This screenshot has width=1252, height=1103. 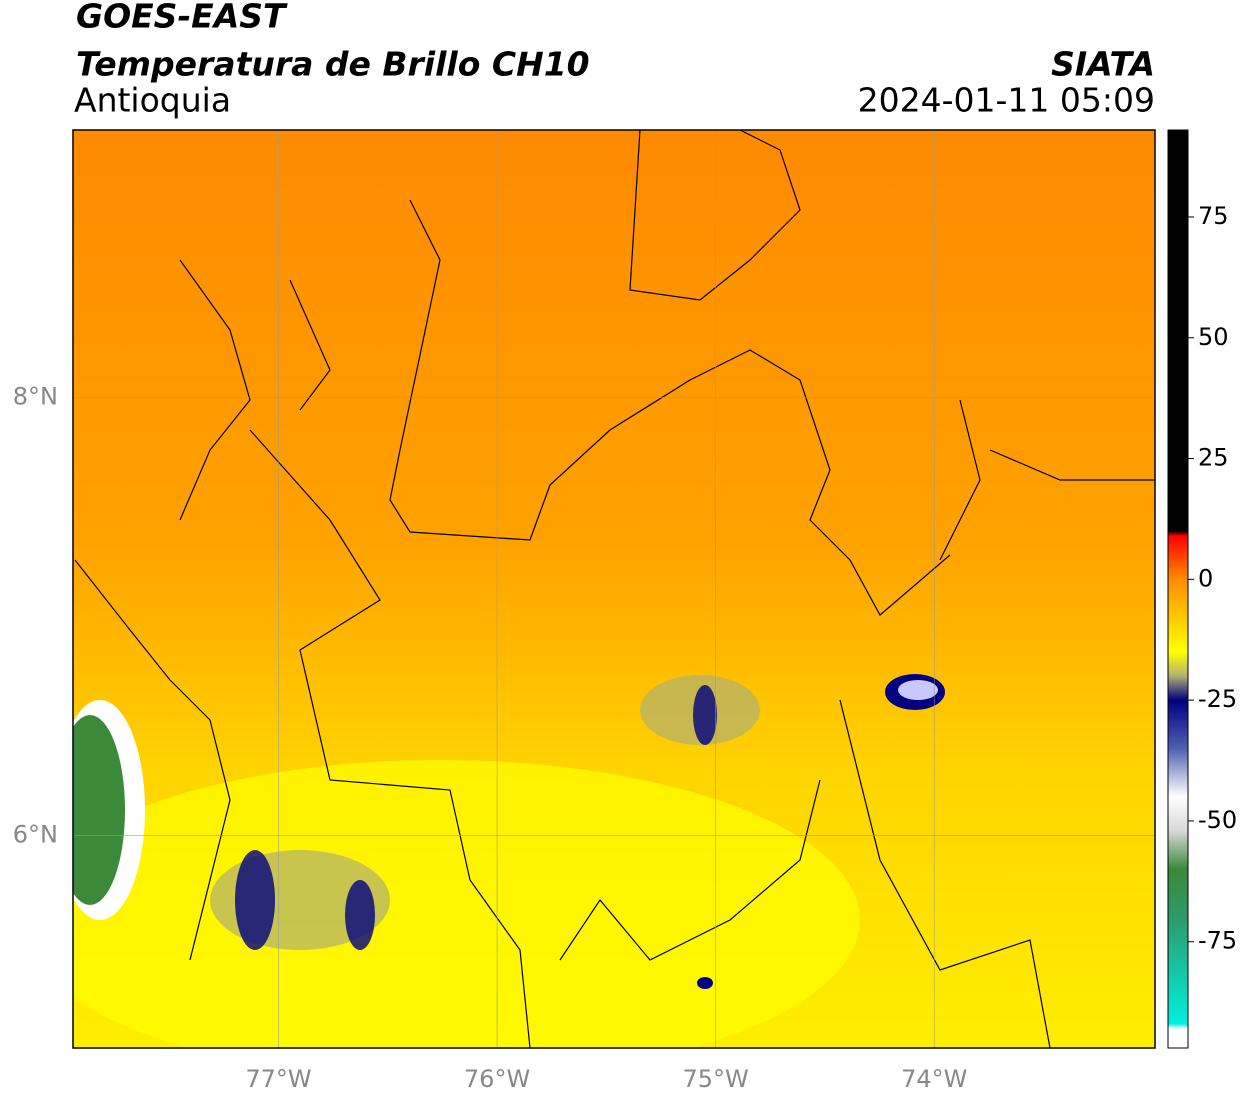 I want to click on colorbar-tick-label: 25, so click(x=1213, y=458).